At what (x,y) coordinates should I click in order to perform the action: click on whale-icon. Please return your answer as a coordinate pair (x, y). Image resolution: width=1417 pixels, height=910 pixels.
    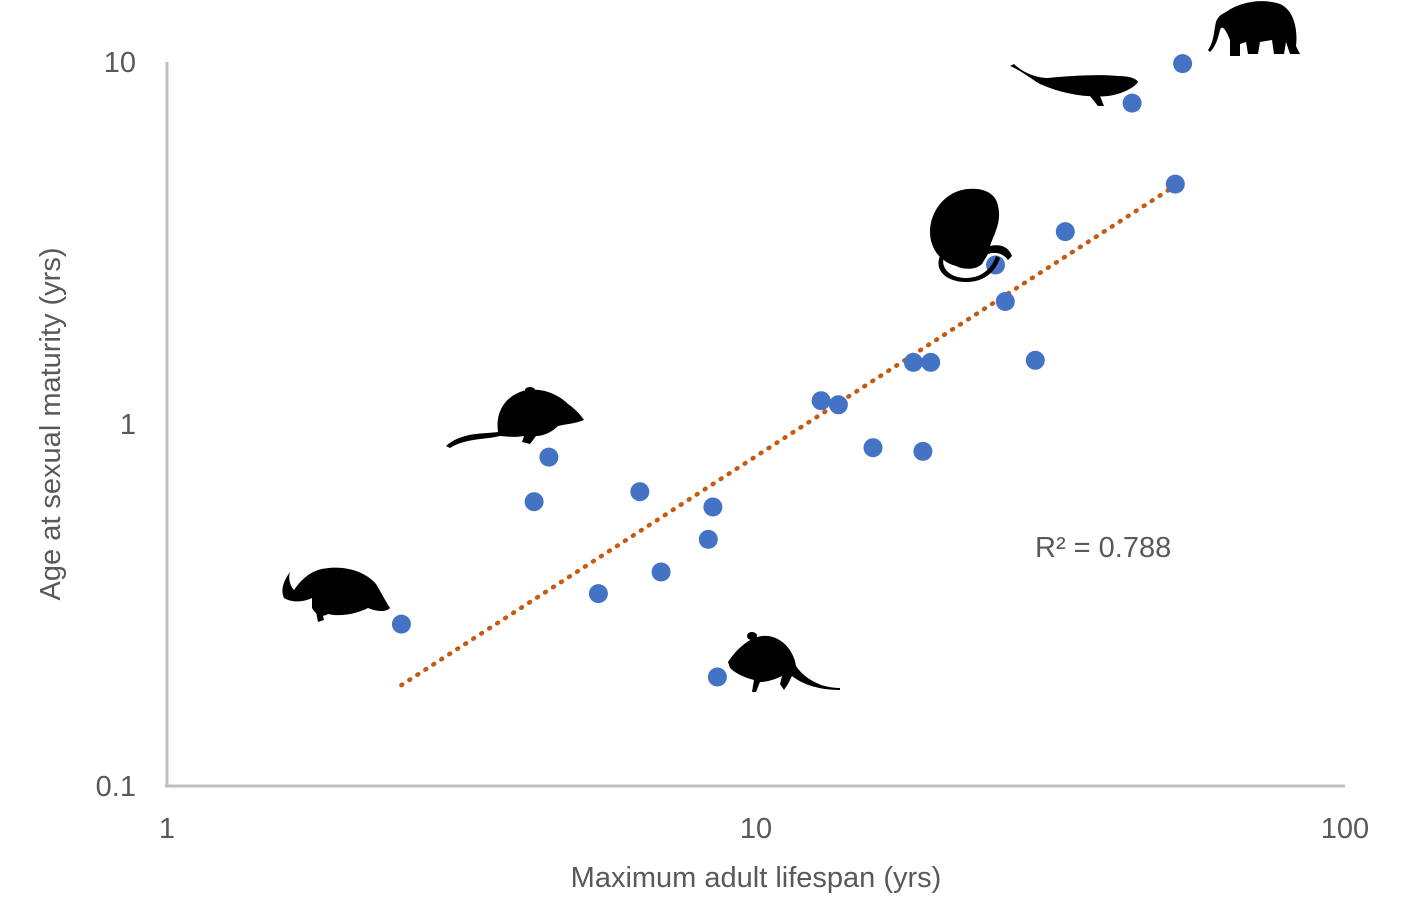
    Looking at the image, I should click on (1074, 85).